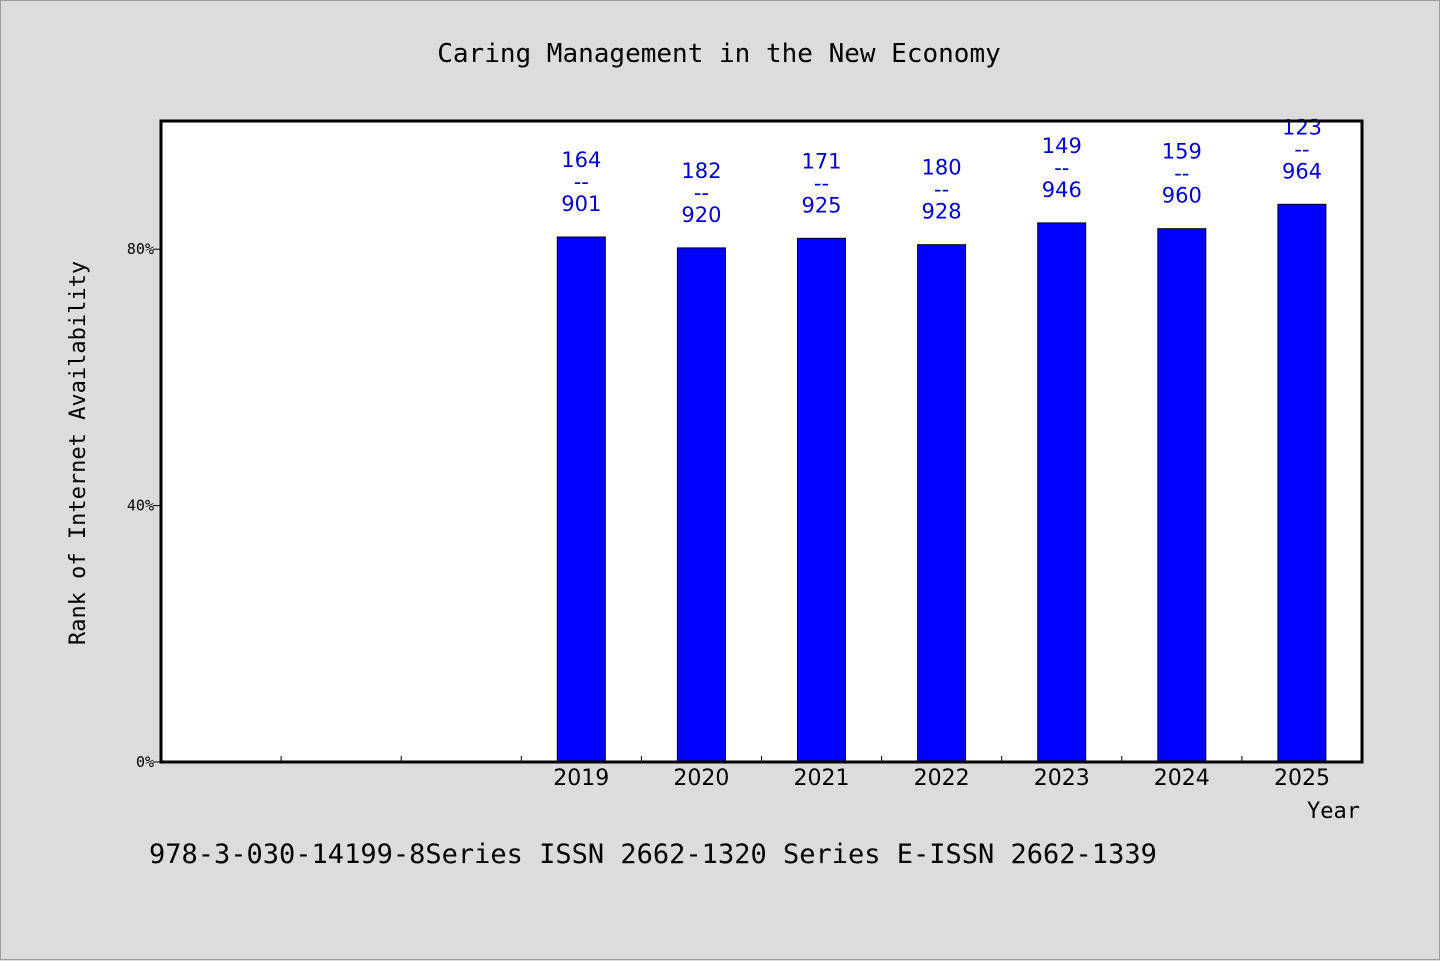  I want to click on x-tick-label-2019: 2019, so click(581, 778).